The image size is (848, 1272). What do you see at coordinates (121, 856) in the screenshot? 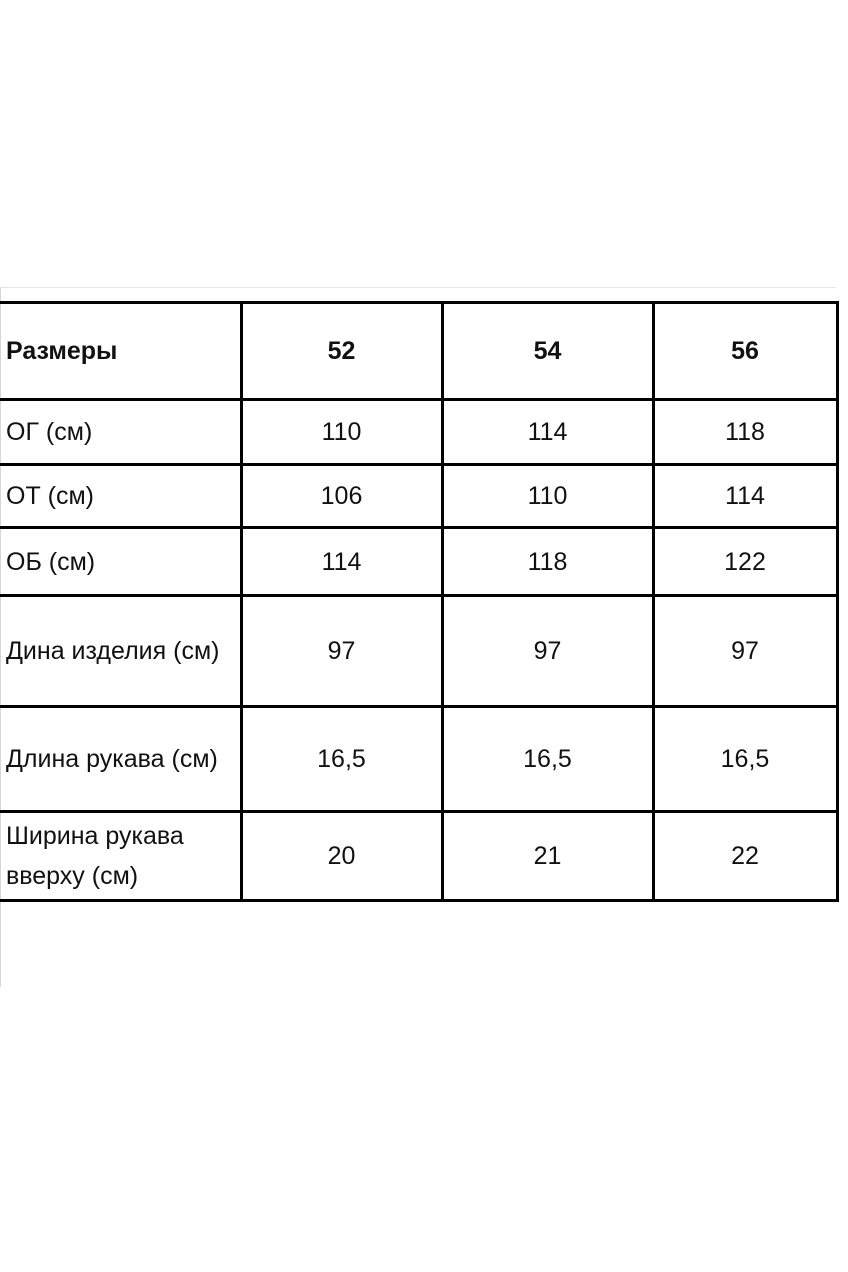
I see `row-label: Ширина рукава вверху (см)` at bounding box center [121, 856].